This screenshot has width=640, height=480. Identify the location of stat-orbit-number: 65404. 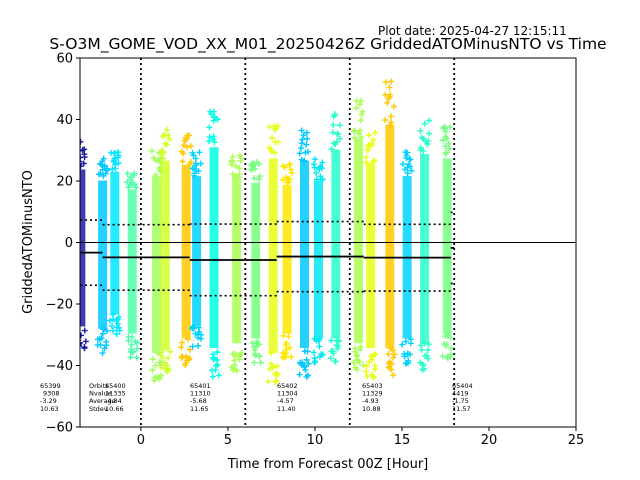
(462, 386).